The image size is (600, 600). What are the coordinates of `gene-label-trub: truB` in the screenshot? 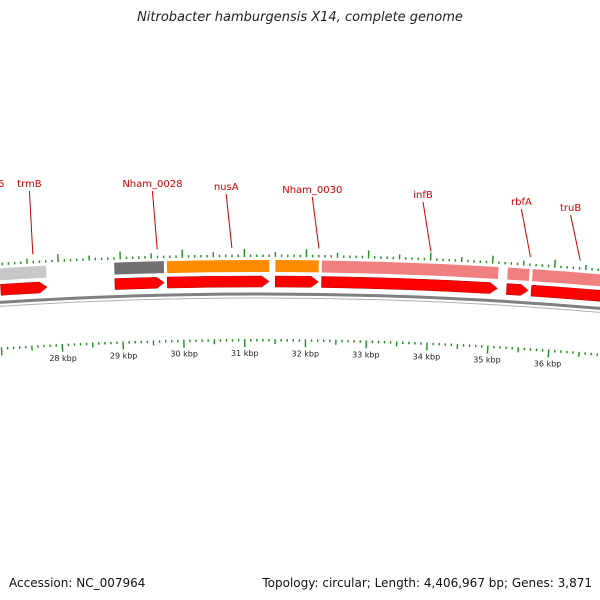 It's located at (570, 208).